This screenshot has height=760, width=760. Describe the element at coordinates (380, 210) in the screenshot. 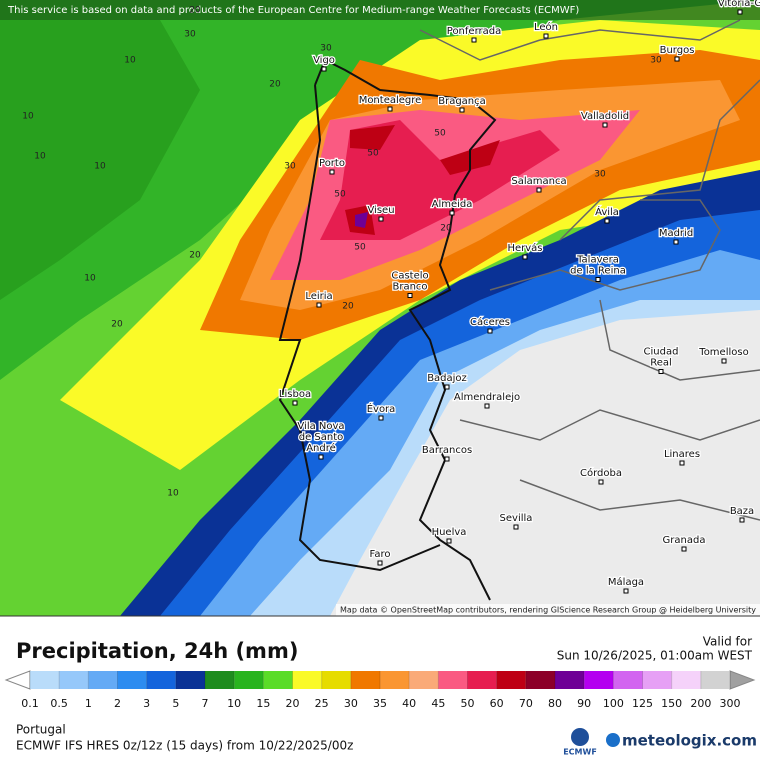

I see `place-label: Viseu` at that location.